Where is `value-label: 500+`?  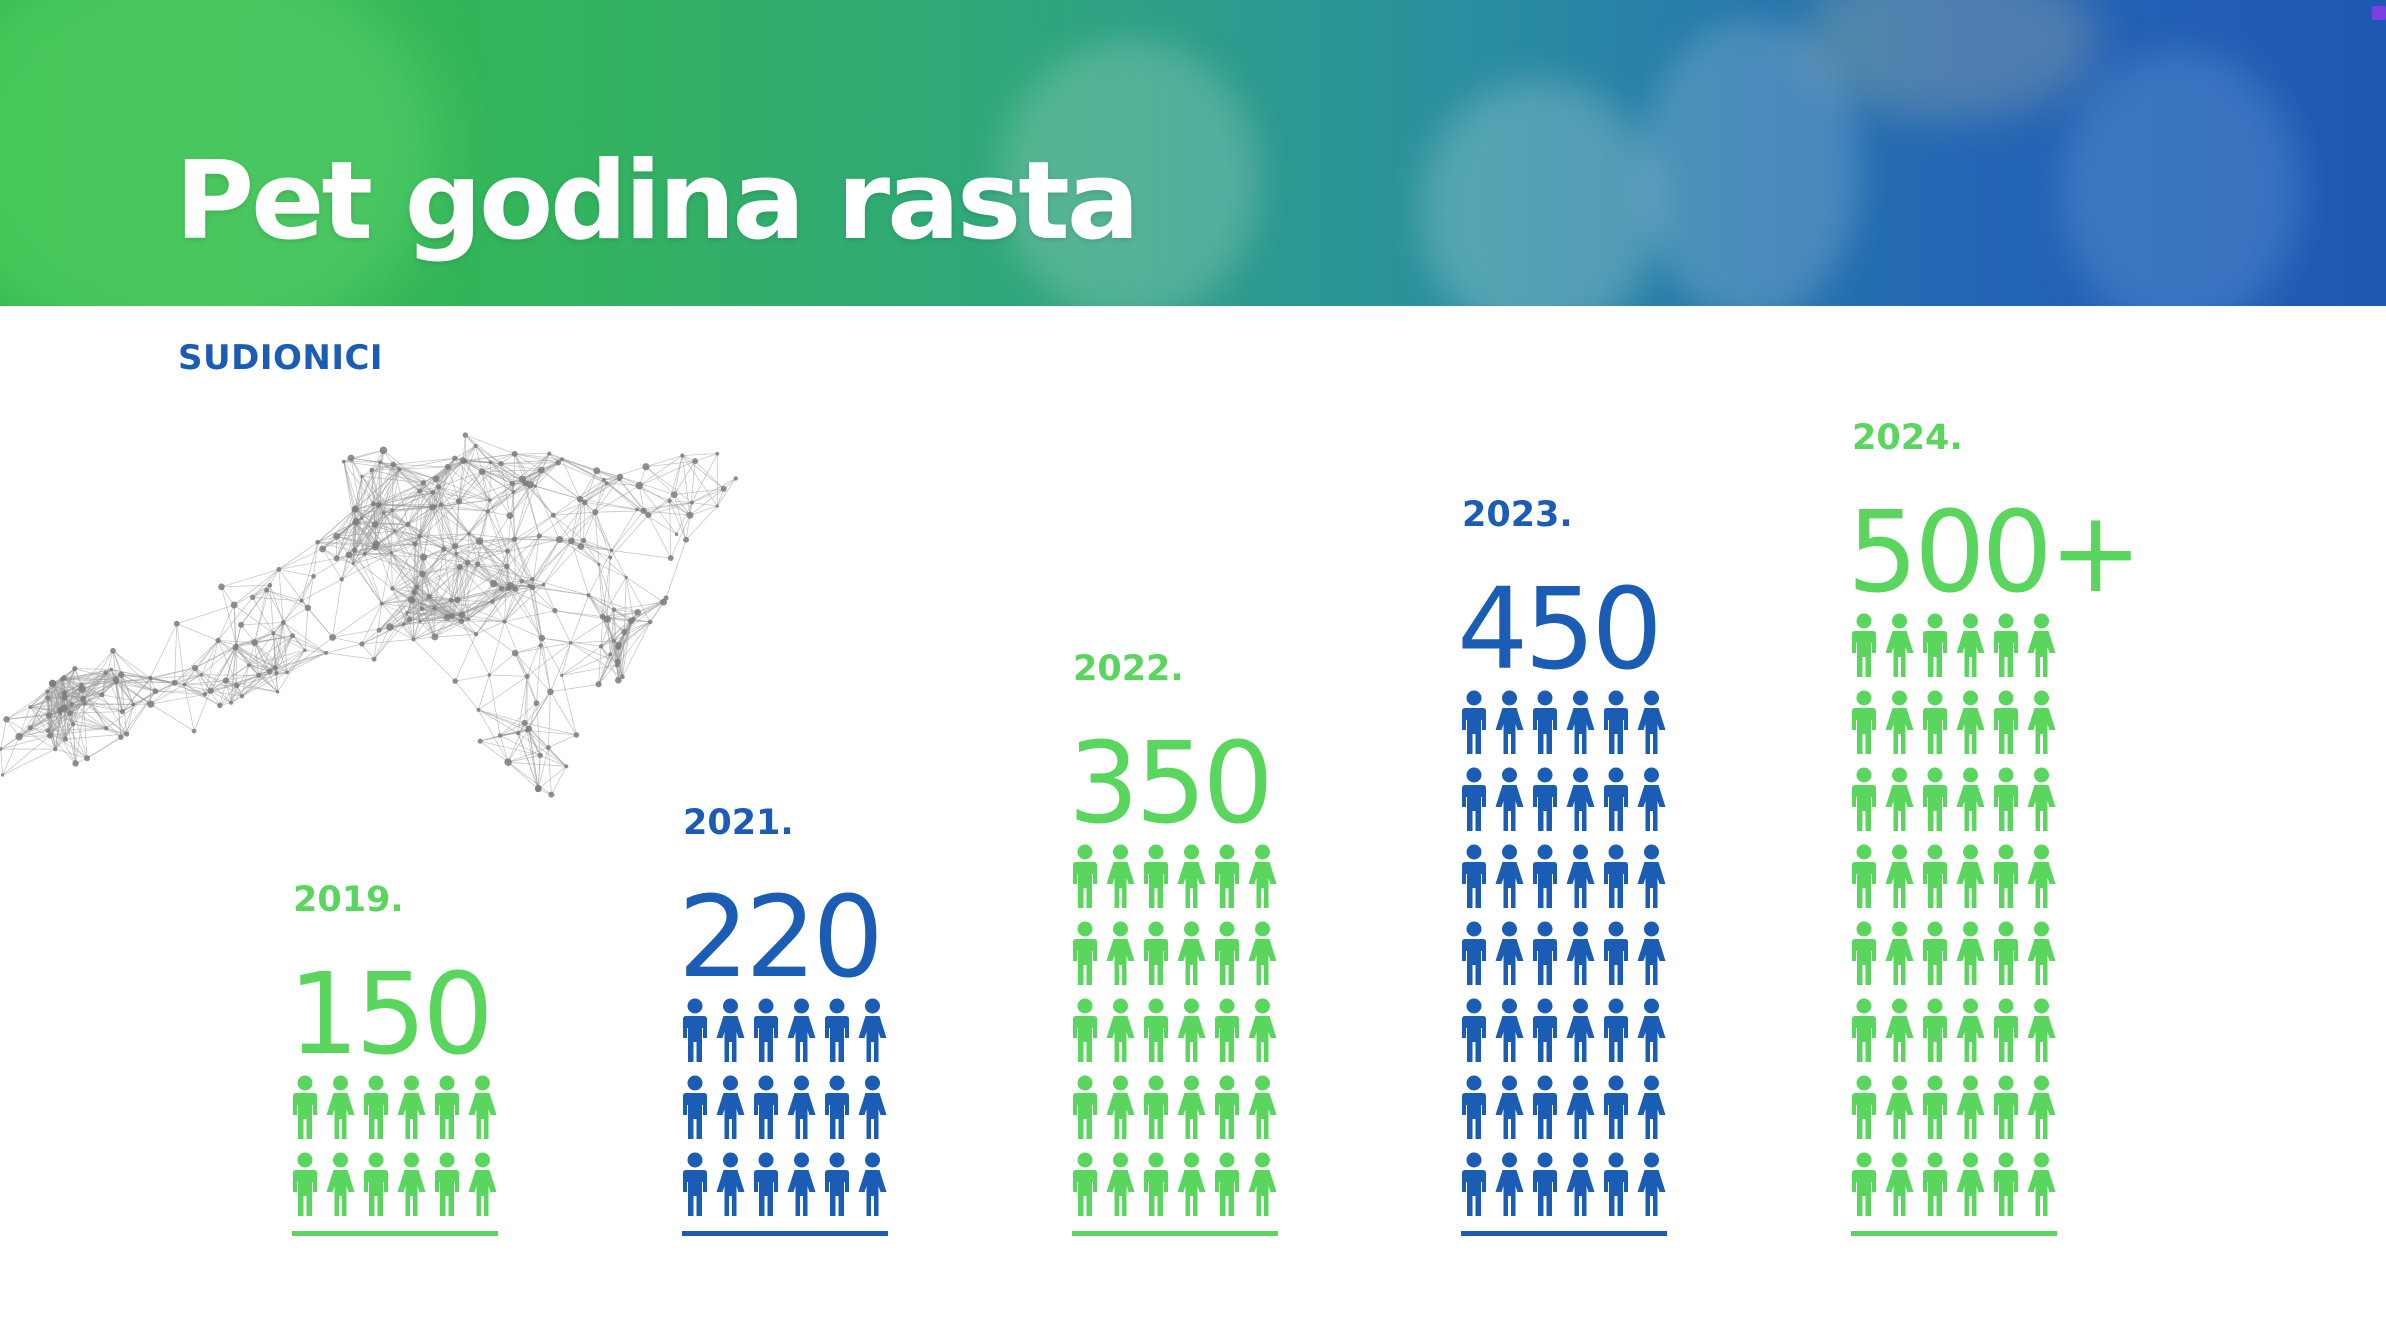
value-label: 500+ is located at coordinates (1993, 553).